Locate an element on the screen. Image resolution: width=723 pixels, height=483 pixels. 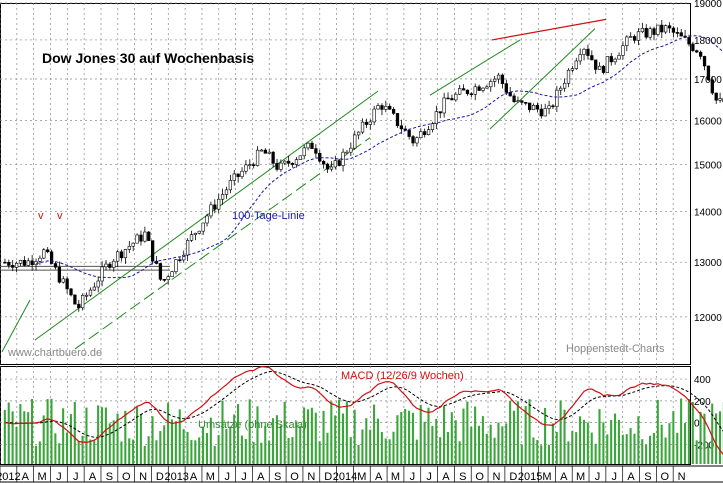
x-tick-label: S is located at coordinates (462, 477).